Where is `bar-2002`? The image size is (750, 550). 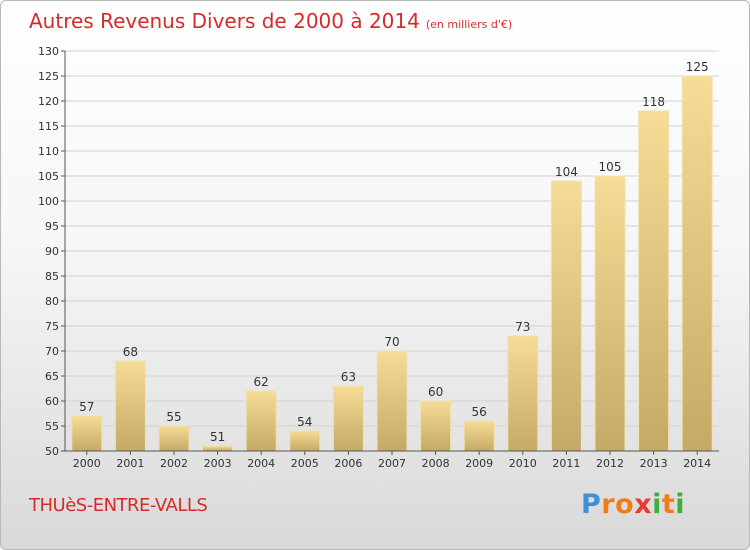 bar-2002 is located at coordinates (174, 438).